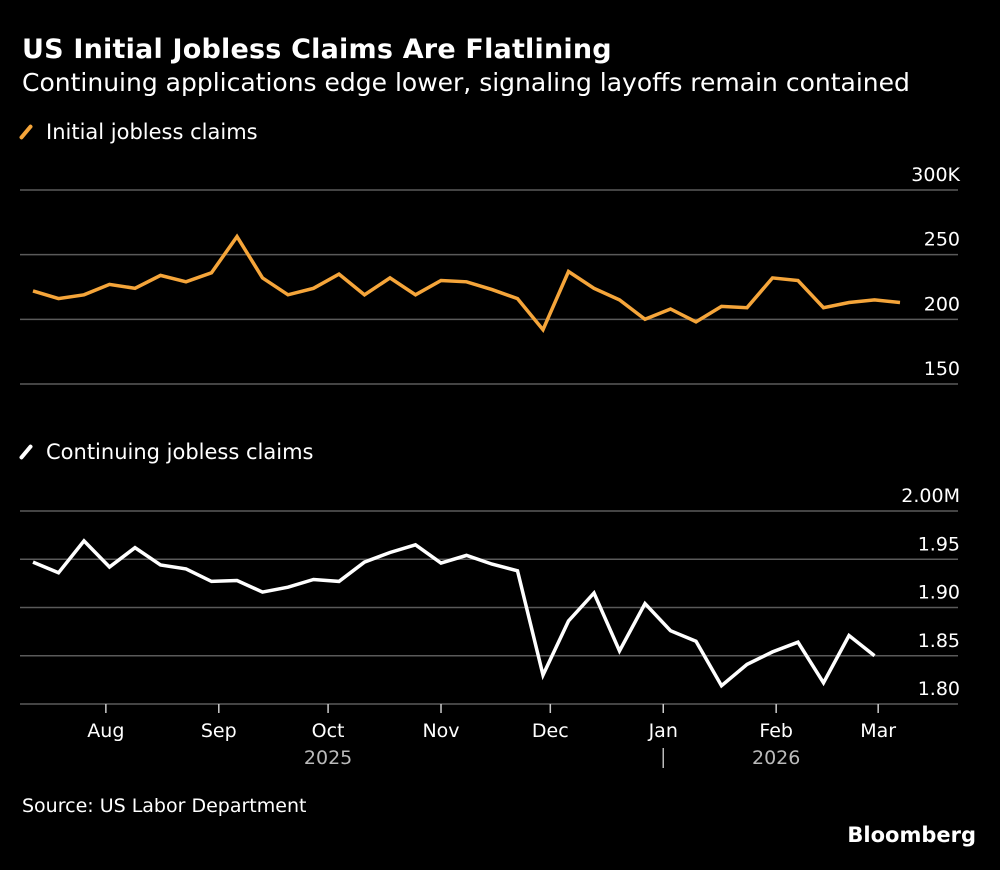 This screenshot has width=1000, height=870. I want to click on legend-continuing-claims: Continuing jobless claims, so click(166, 452).